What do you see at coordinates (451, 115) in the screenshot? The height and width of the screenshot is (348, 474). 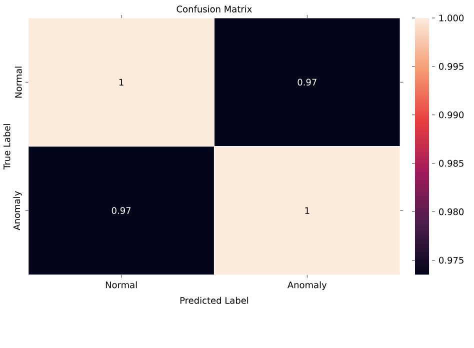 I see `color-bar-label: 0.990` at bounding box center [451, 115].